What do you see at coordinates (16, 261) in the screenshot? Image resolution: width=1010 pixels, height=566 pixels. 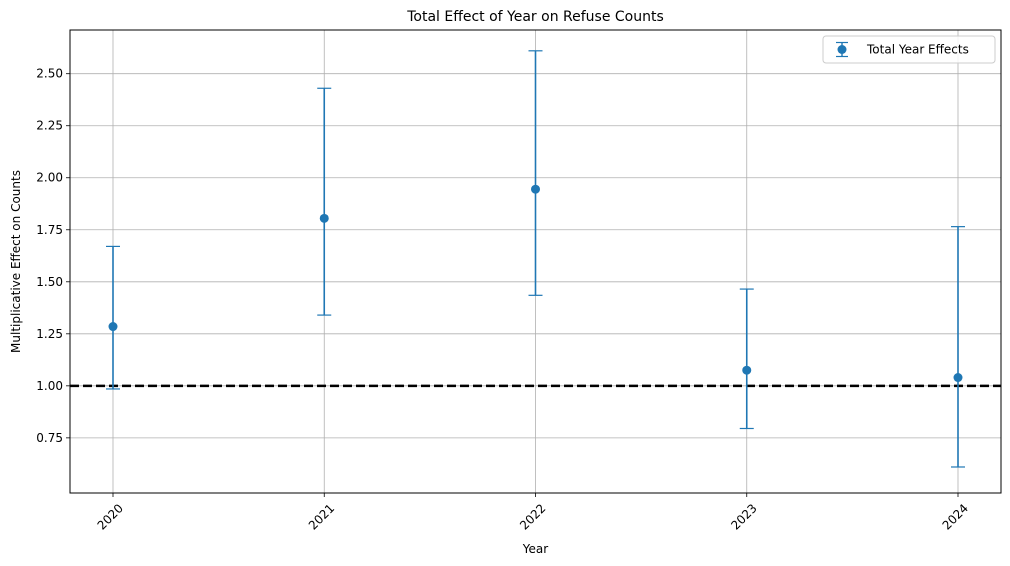 I see `y-axis-label: Multiplicative Effect on Counts` at bounding box center [16, 261].